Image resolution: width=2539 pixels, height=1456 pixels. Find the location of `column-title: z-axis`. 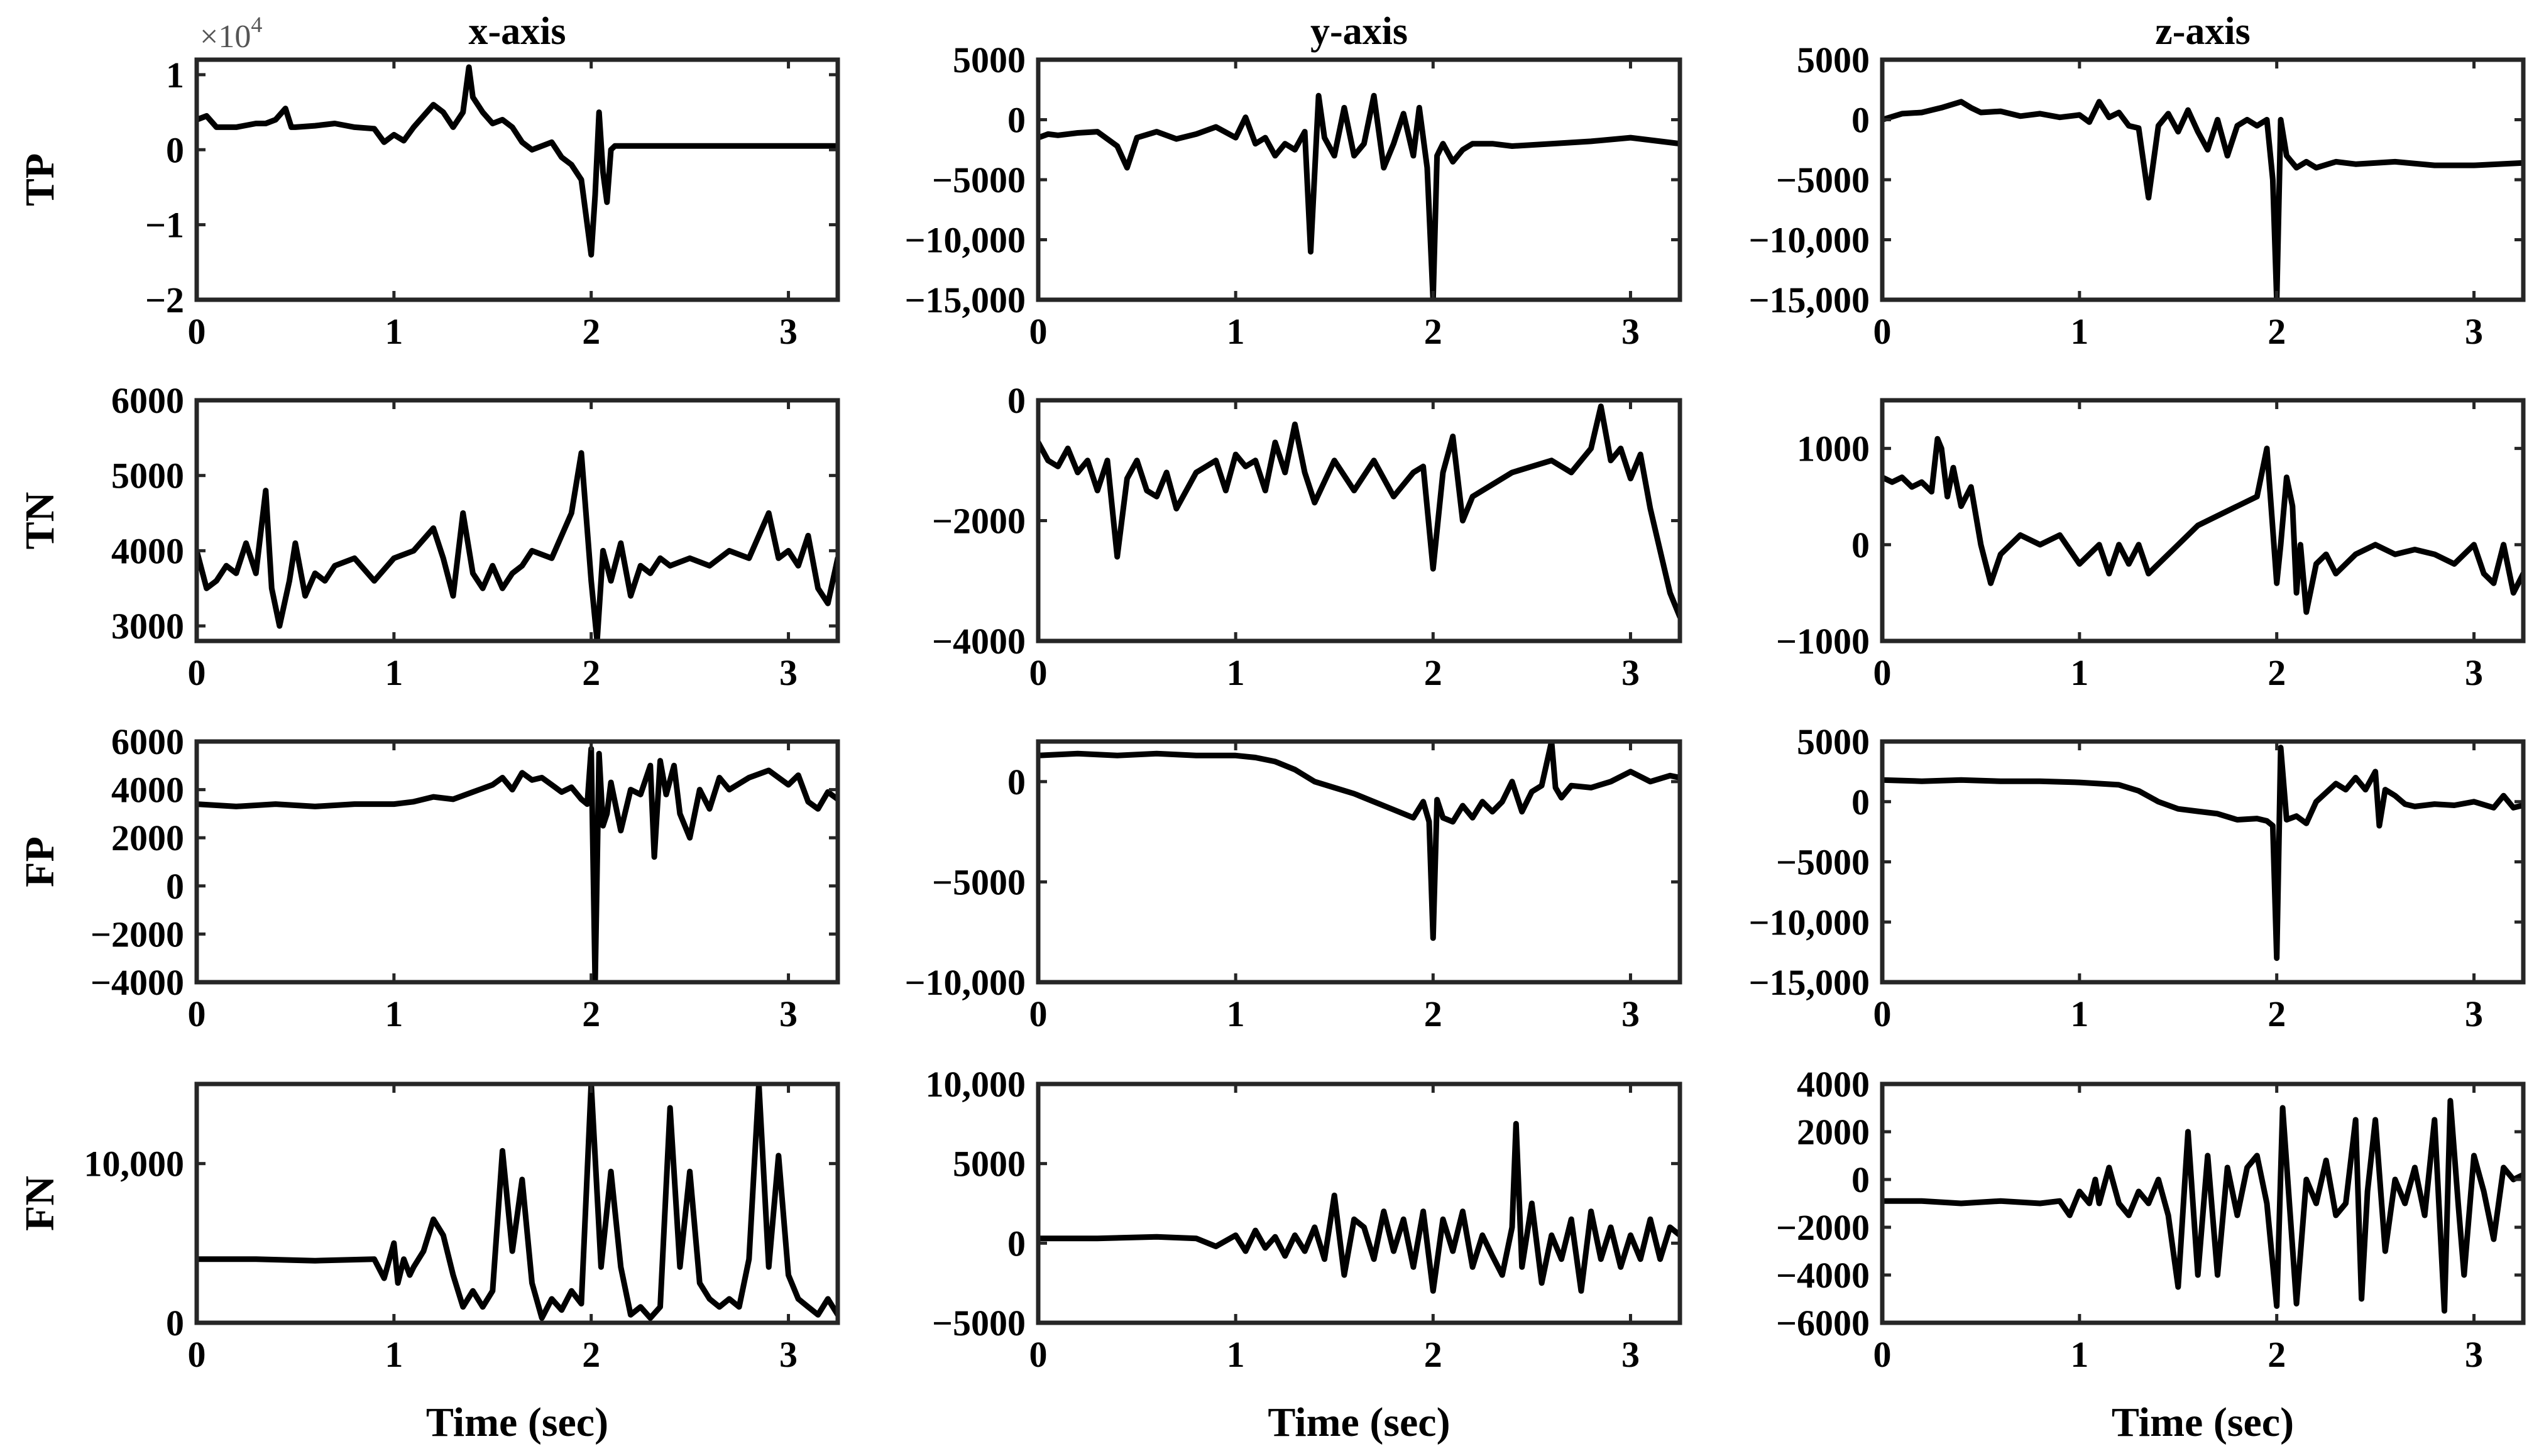

column-title: z-axis is located at coordinates (2203, 31).